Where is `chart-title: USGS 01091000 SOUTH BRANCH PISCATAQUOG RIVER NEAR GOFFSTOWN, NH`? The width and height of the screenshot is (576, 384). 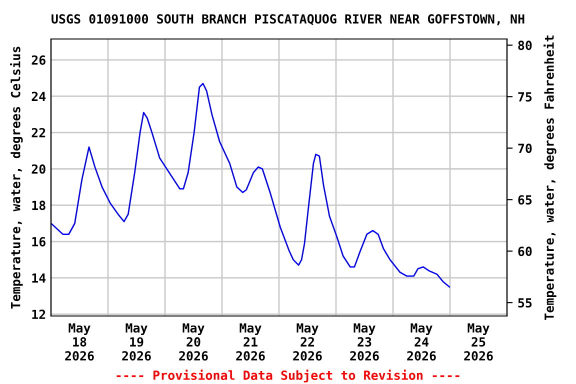 chart-title: USGS 01091000 SOUTH BRANCH PISCATAQUOG RIVER NEAR GOFFSTOWN, NH is located at coordinates (288, 20).